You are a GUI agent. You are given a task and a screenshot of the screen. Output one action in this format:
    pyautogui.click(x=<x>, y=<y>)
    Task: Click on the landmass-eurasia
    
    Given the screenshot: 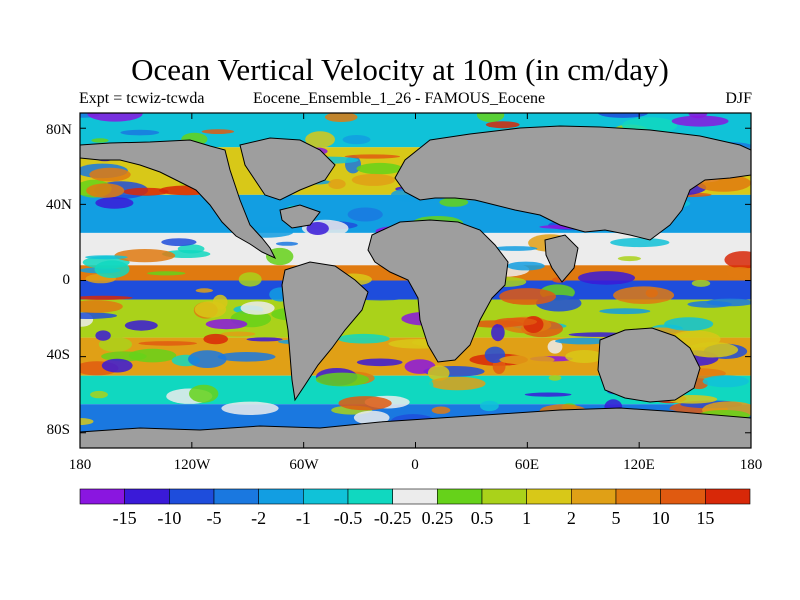 What is the action you would take?
    pyautogui.click(x=572, y=183)
    